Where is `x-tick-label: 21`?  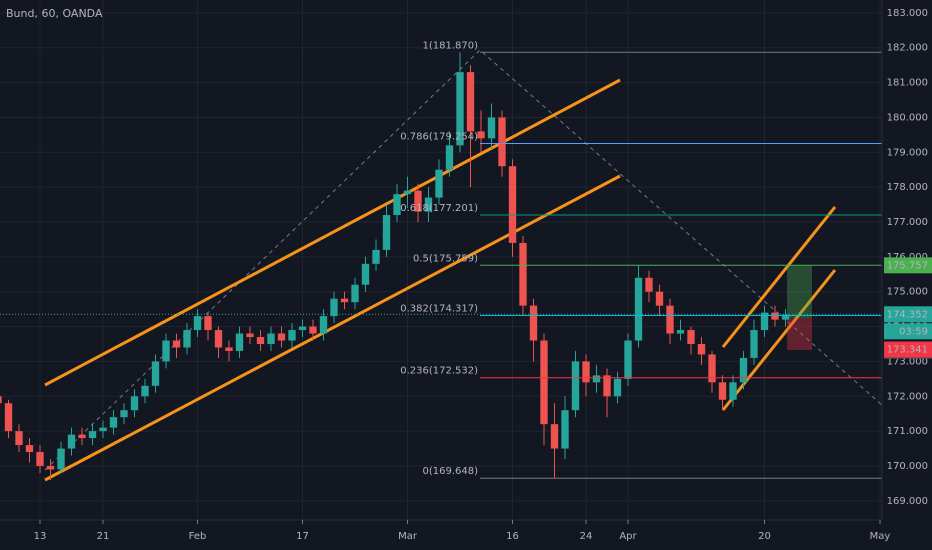 x-tick-label: 21 is located at coordinates (103, 536).